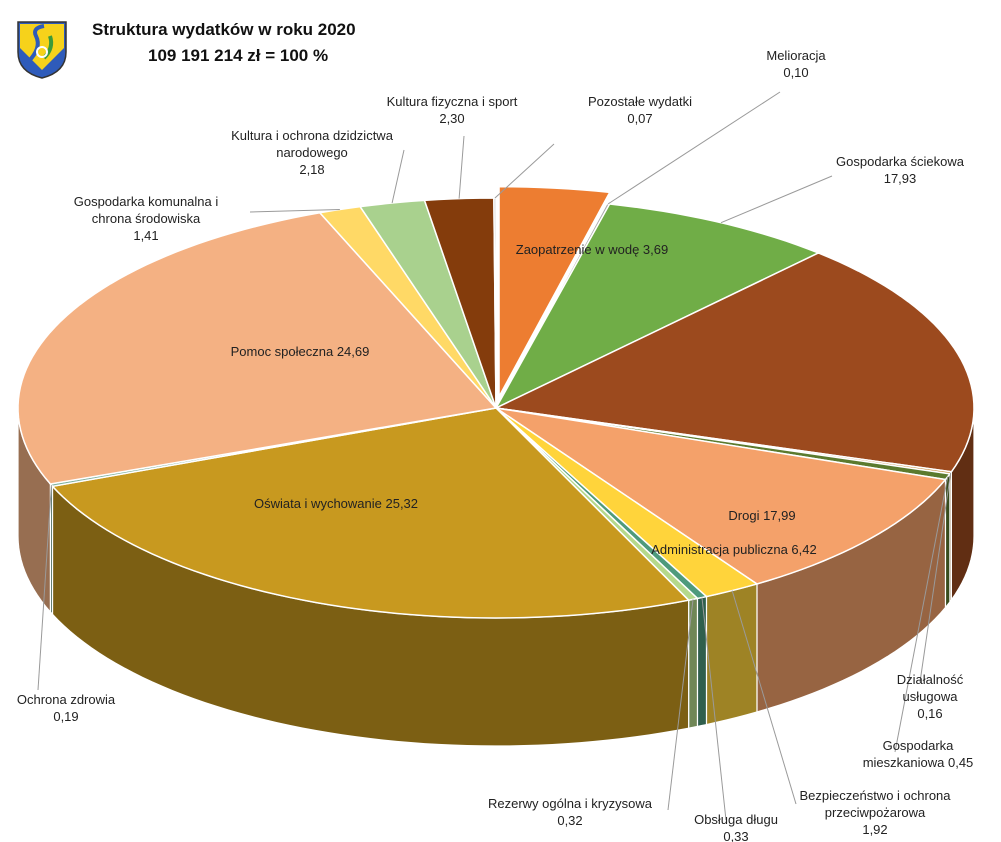 This screenshot has width=1001, height=842. I want to click on slice-label: Ochrona zdrowia 0,19, so click(66, 708).